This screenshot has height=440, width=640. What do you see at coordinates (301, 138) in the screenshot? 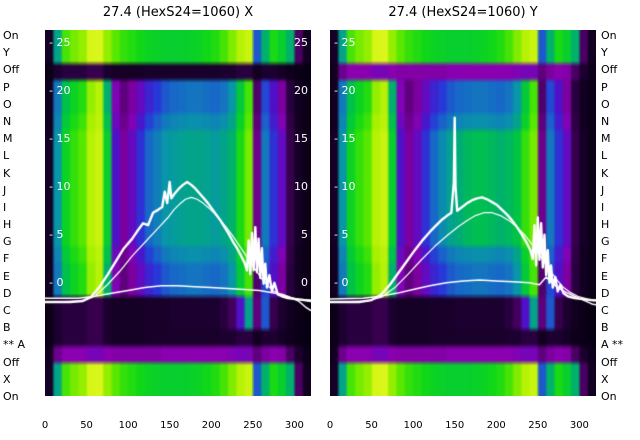
I see `y-axis-right-tick-label: 15` at bounding box center [301, 138].